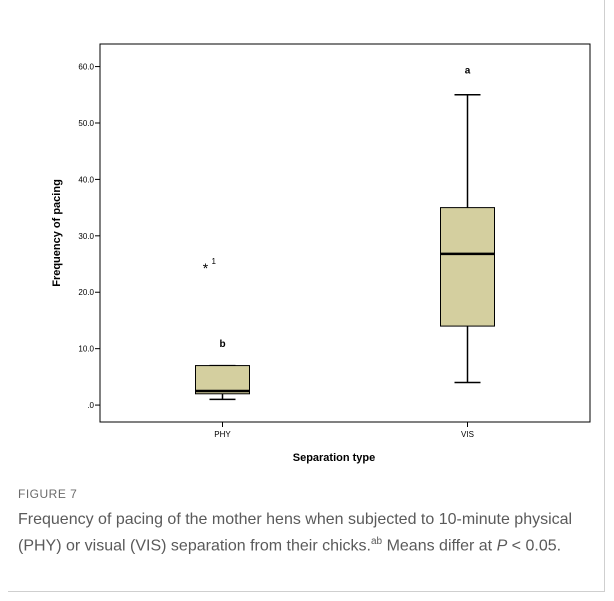  What do you see at coordinates (468, 70) in the screenshot?
I see `significance-letter: a` at bounding box center [468, 70].